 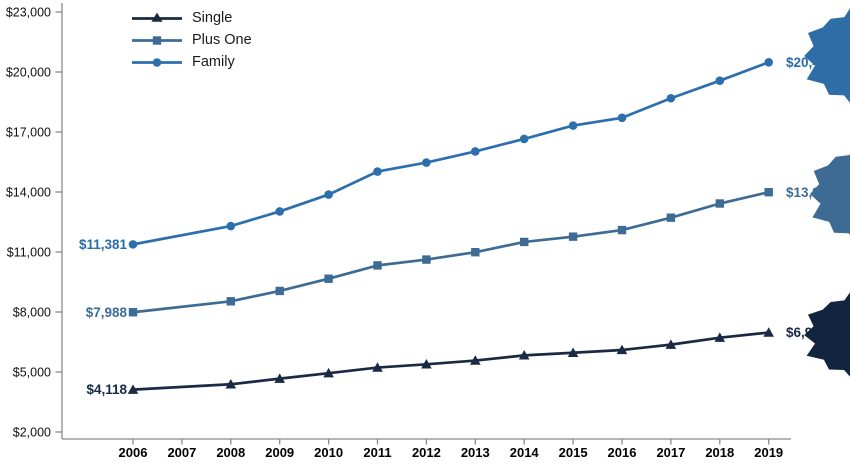 What do you see at coordinates (475, 452) in the screenshot?
I see `x-tick-label: 2013` at bounding box center [475, 452].